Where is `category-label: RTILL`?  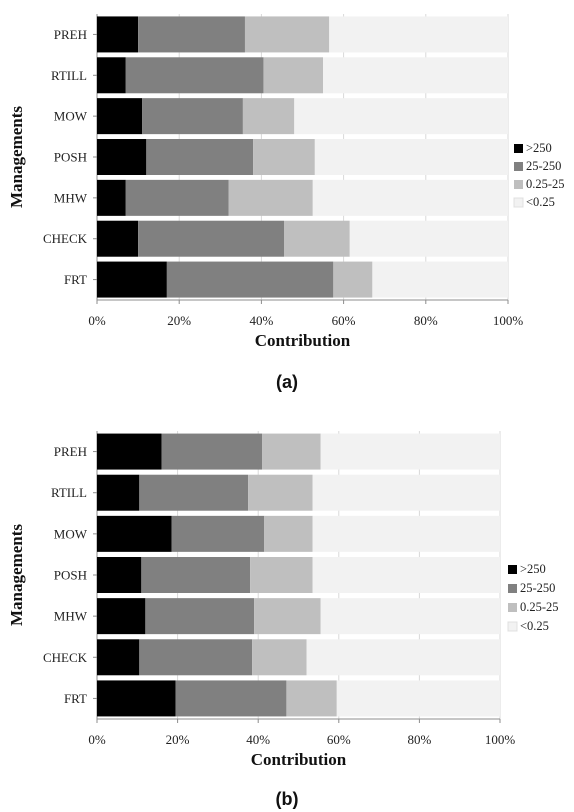
category-label: RTILL is located at coordinates (69, 75).